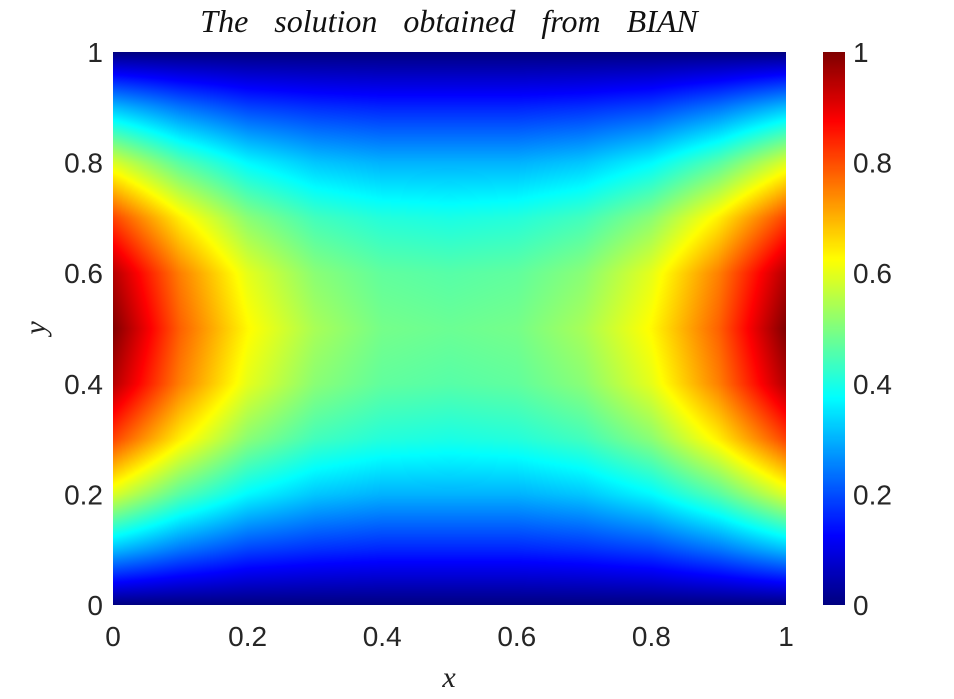 The width and height of the screenshot is (954, 699). I want to click on y-tick-label: 0.6, so click(83, 273).